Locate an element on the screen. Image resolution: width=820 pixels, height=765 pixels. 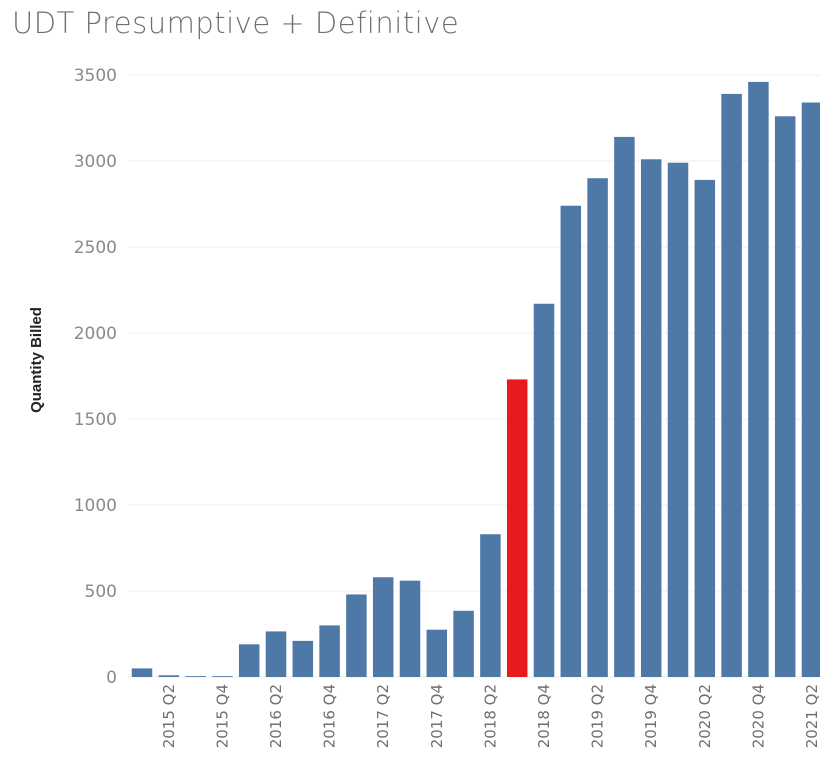
x-tick-label: 2019 Q2 is located at coordinates (598, 716).